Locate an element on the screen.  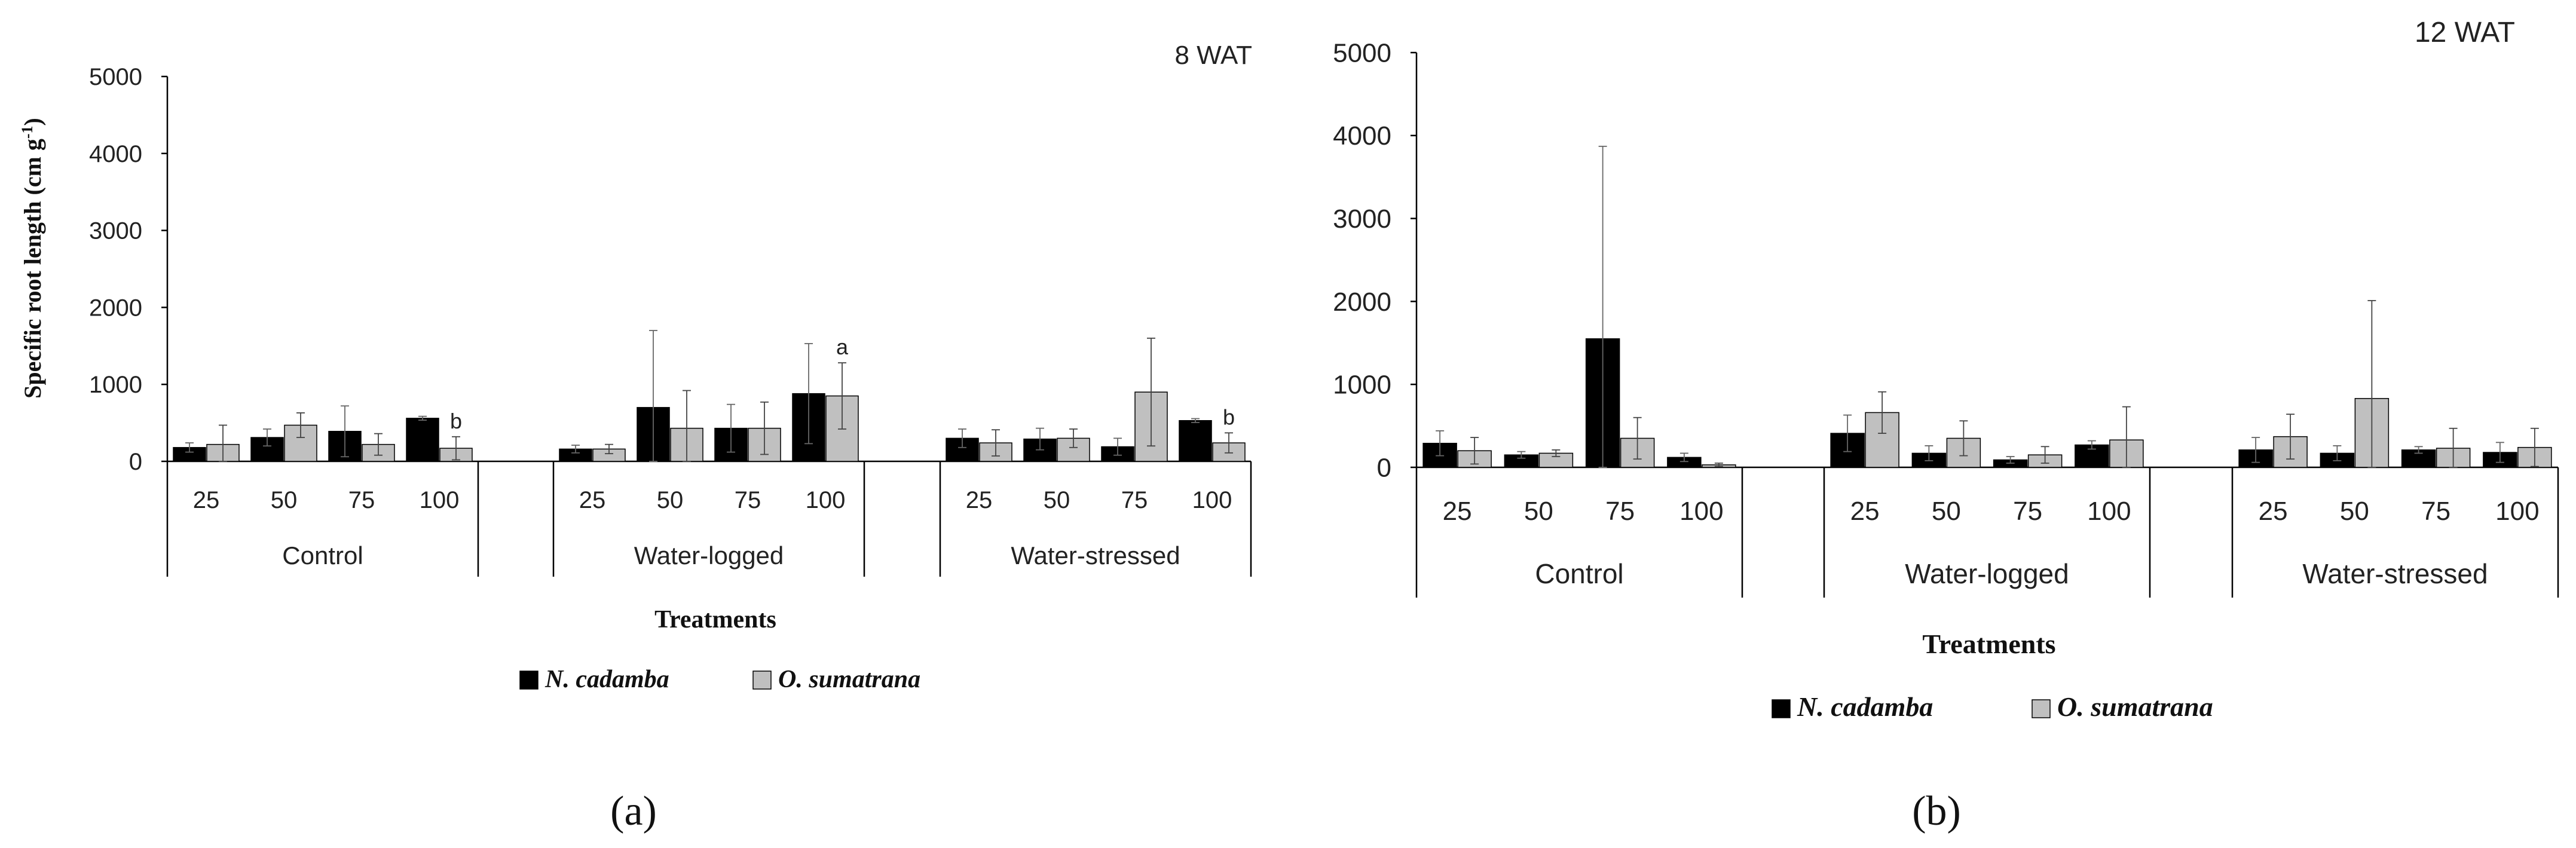
bar-osumatrana is located at coordinates (300, 443).